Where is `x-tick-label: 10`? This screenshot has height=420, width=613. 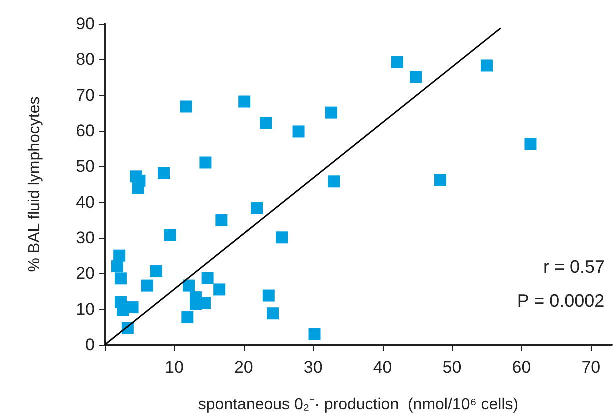 x-tick-label: 10 is located at coordinates (174, 367).